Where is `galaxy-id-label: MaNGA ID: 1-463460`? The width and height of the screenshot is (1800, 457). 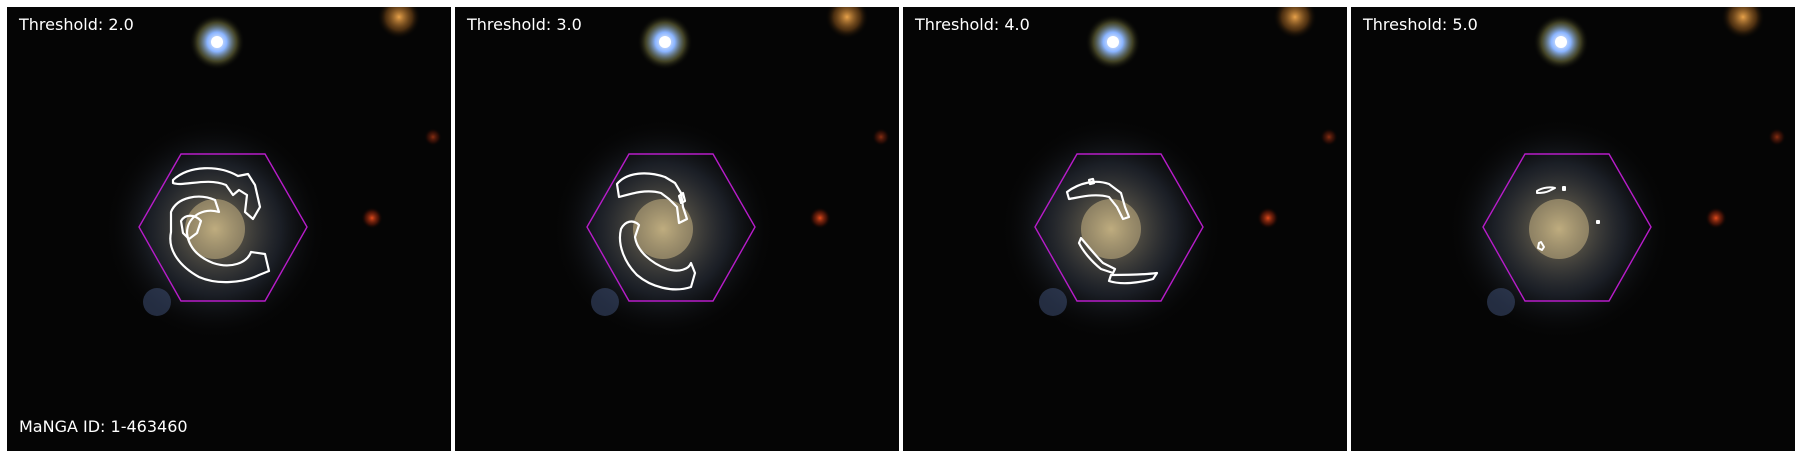
galaxy-id-label: MaNGA ID: 1-463460 is located at coordinates (103, 426).